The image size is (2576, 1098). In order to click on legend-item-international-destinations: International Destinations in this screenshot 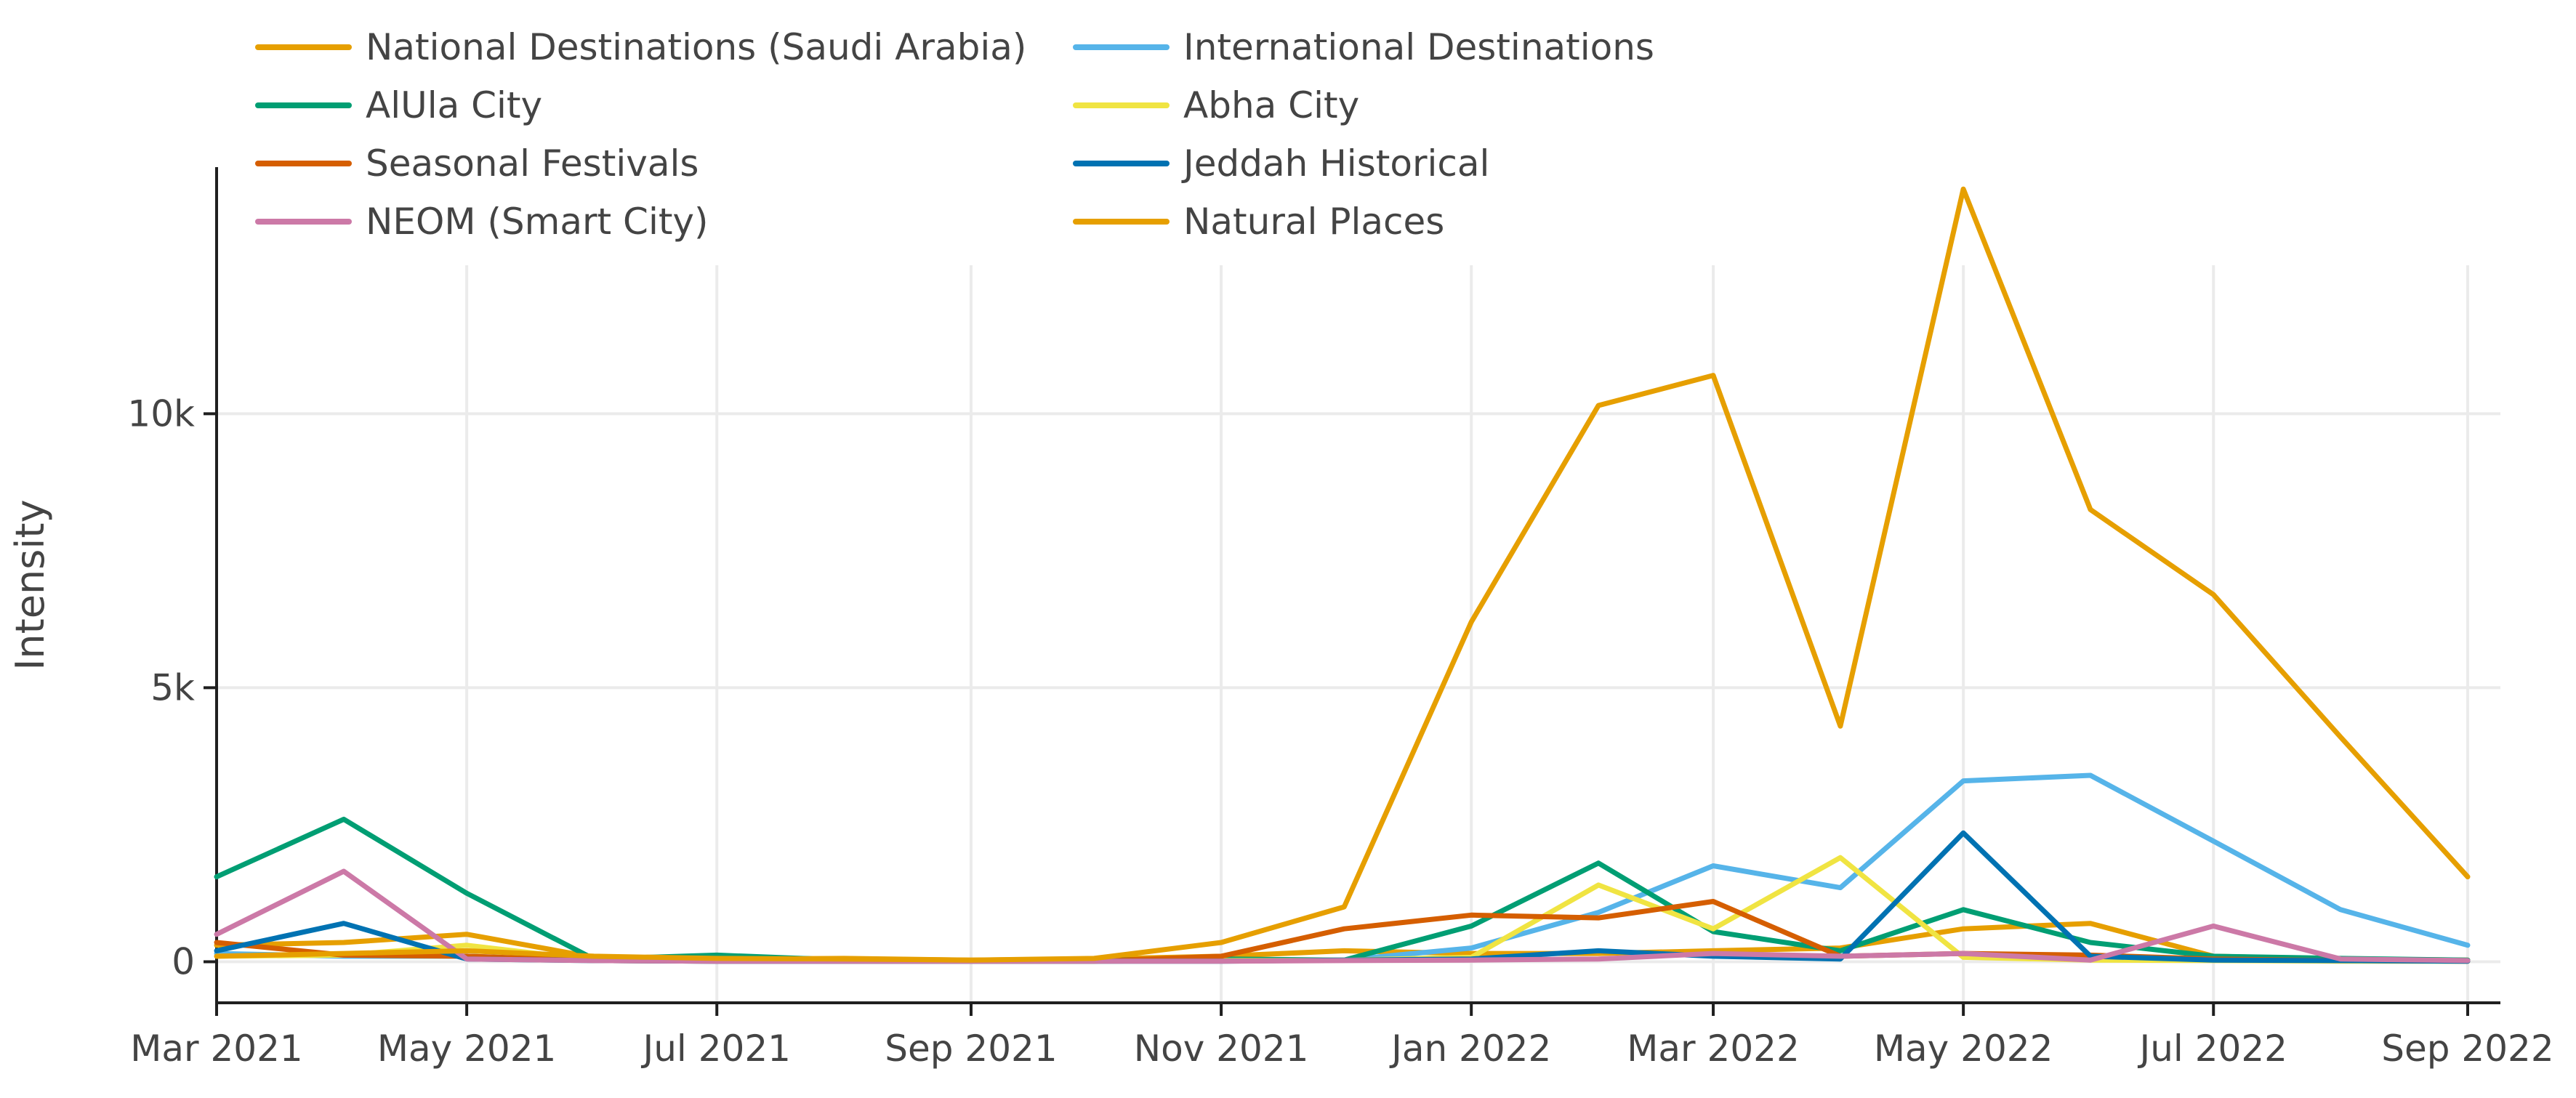, I will do `click(1363, 47)`.